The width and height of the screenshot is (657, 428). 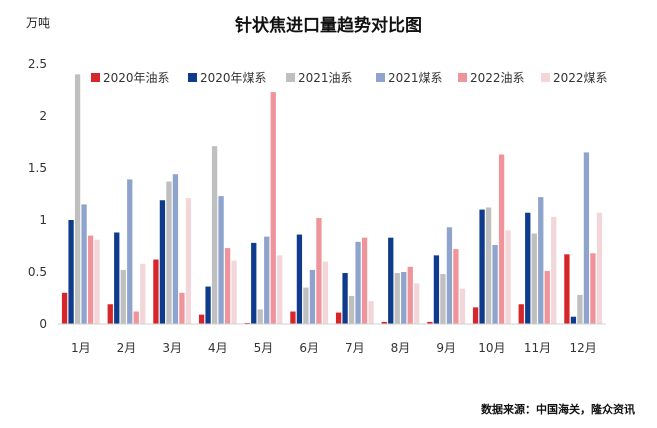 I want to click on x-axis-ticks: 1月 2月 3月 4月 5月 6月 7月 8月 9月 10月 11月 12月, so click(x=334, y=348).